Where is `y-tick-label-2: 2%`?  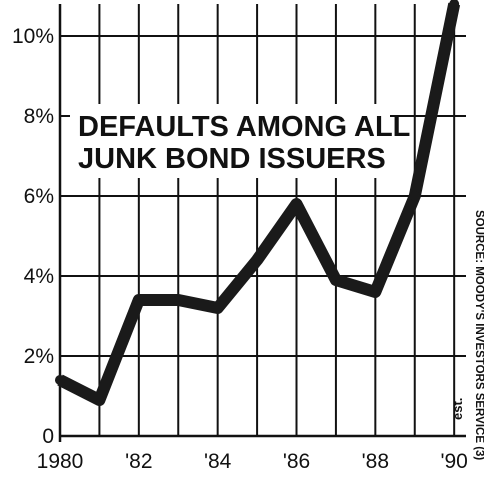 y-tick-label-2: 2% is located at coordinates (39, 356).